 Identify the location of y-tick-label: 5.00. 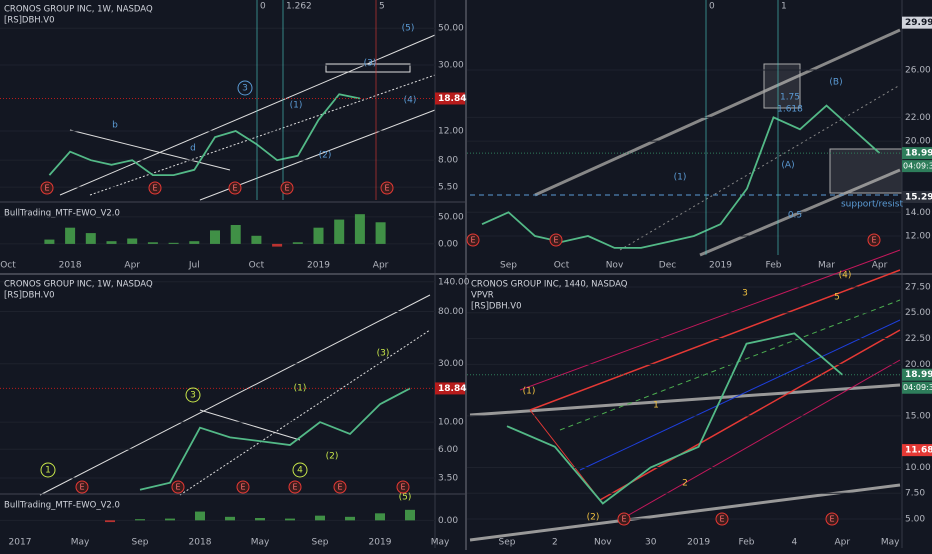
(915, 520).